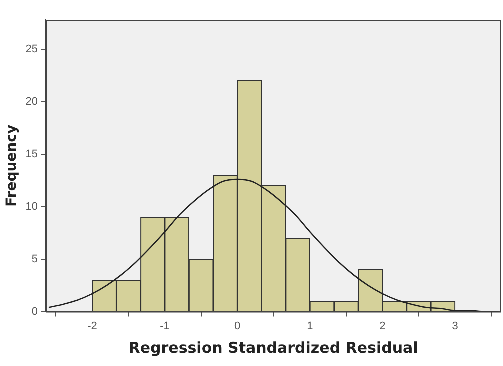  Describe the element at coordinates (455, 326) in the screenshot. I see `x-tick-label: 3` at that location.